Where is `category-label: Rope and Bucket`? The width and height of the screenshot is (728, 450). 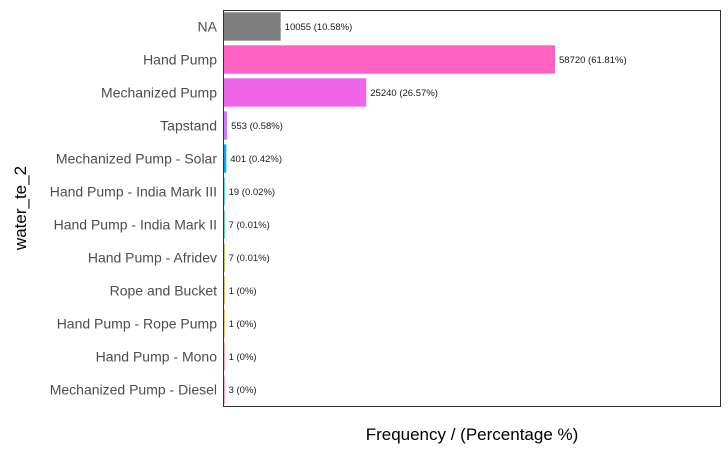 category-label: Rope and Bucket is located at coordinates (164, 291).